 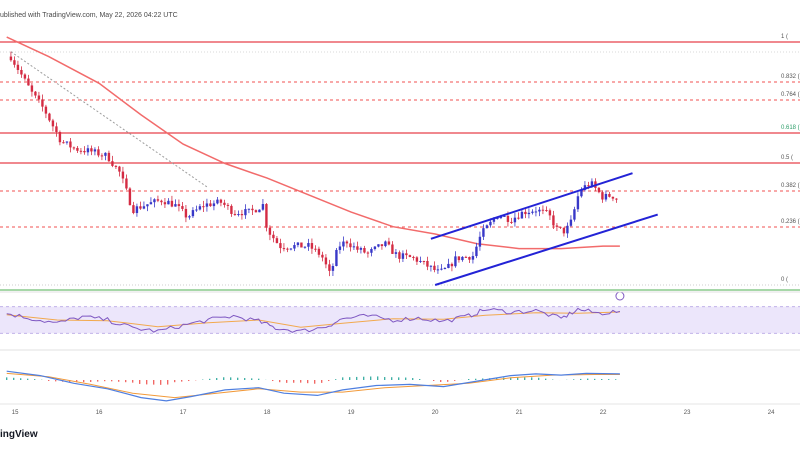 What do you see at coordinates (313, 385) in the screenshot?
I see `macd-signal-line` at bounding box center [313, 385].